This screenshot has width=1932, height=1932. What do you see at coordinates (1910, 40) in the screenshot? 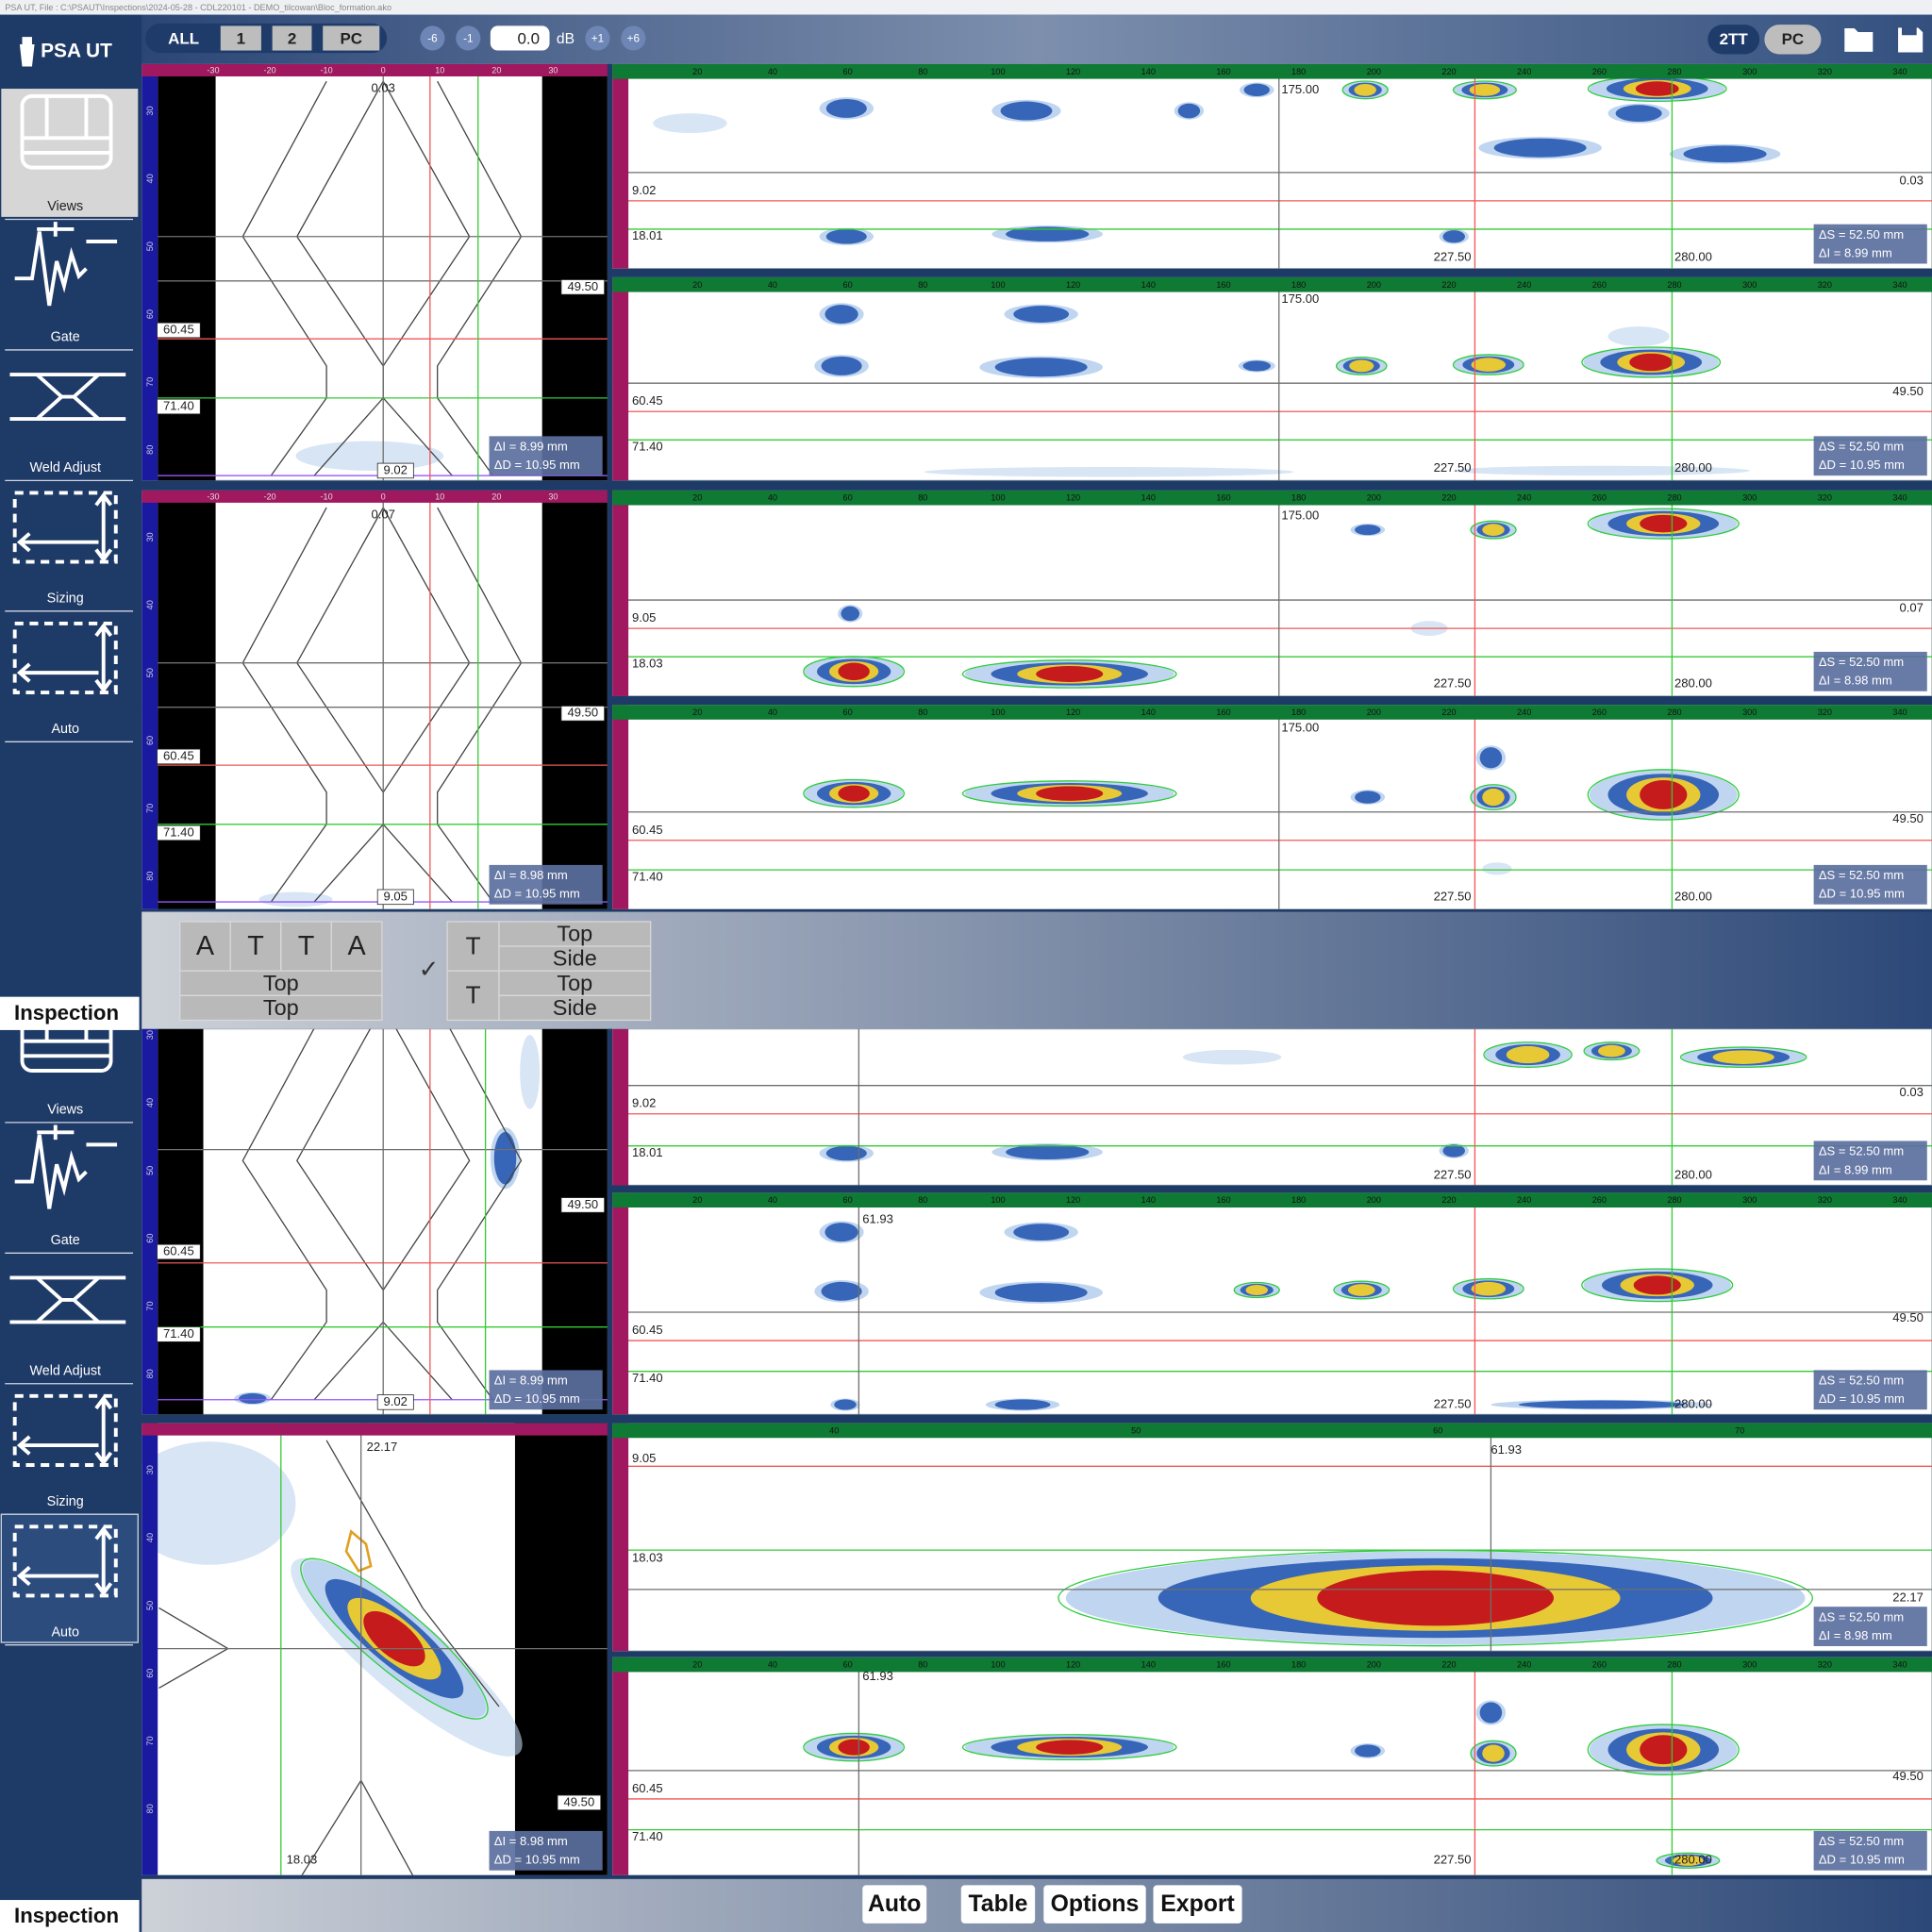
I see `save-icon` at bounding box center [1910, 40].